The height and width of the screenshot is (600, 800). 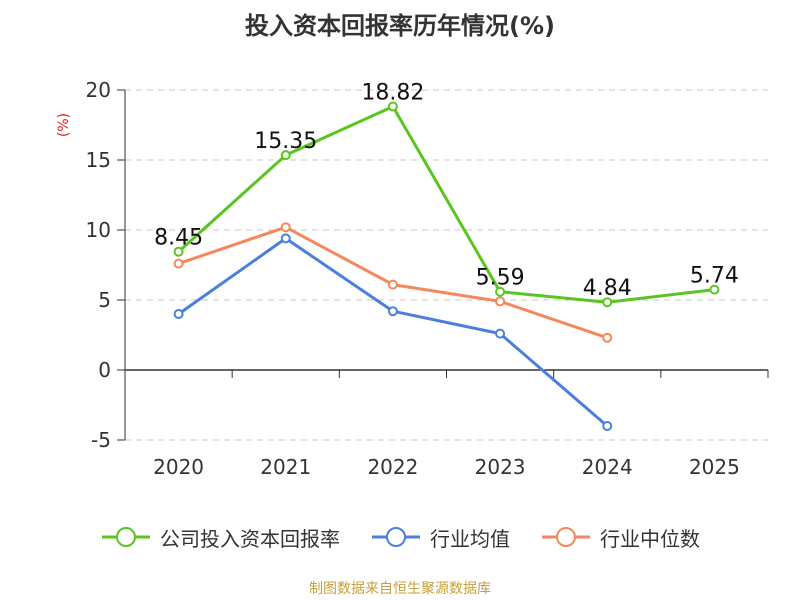 What do you see at coordinates (714, 467) in the screenshot?
I see `x-tick-label: 2025` at bounding box center [714, 467].